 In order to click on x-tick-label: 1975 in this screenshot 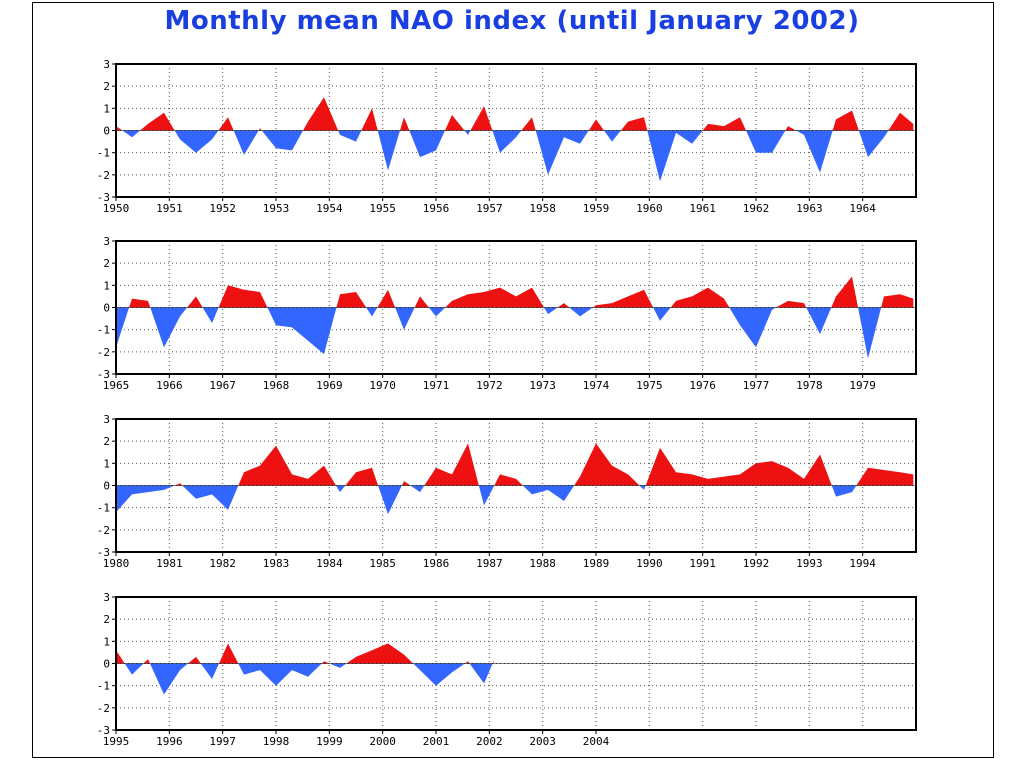, I will do `click(649, 385)`.